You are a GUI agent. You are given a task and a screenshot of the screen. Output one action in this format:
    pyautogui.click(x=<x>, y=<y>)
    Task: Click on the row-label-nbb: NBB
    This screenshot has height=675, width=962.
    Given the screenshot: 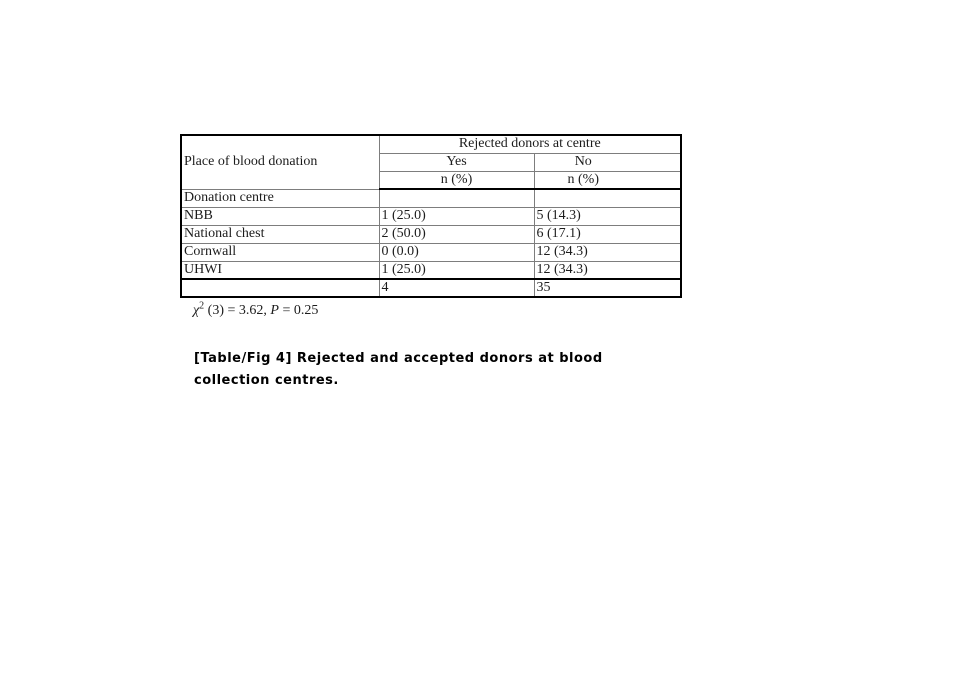 What is the action you would take?
    pyautogui.click(x=280, y=216)
    